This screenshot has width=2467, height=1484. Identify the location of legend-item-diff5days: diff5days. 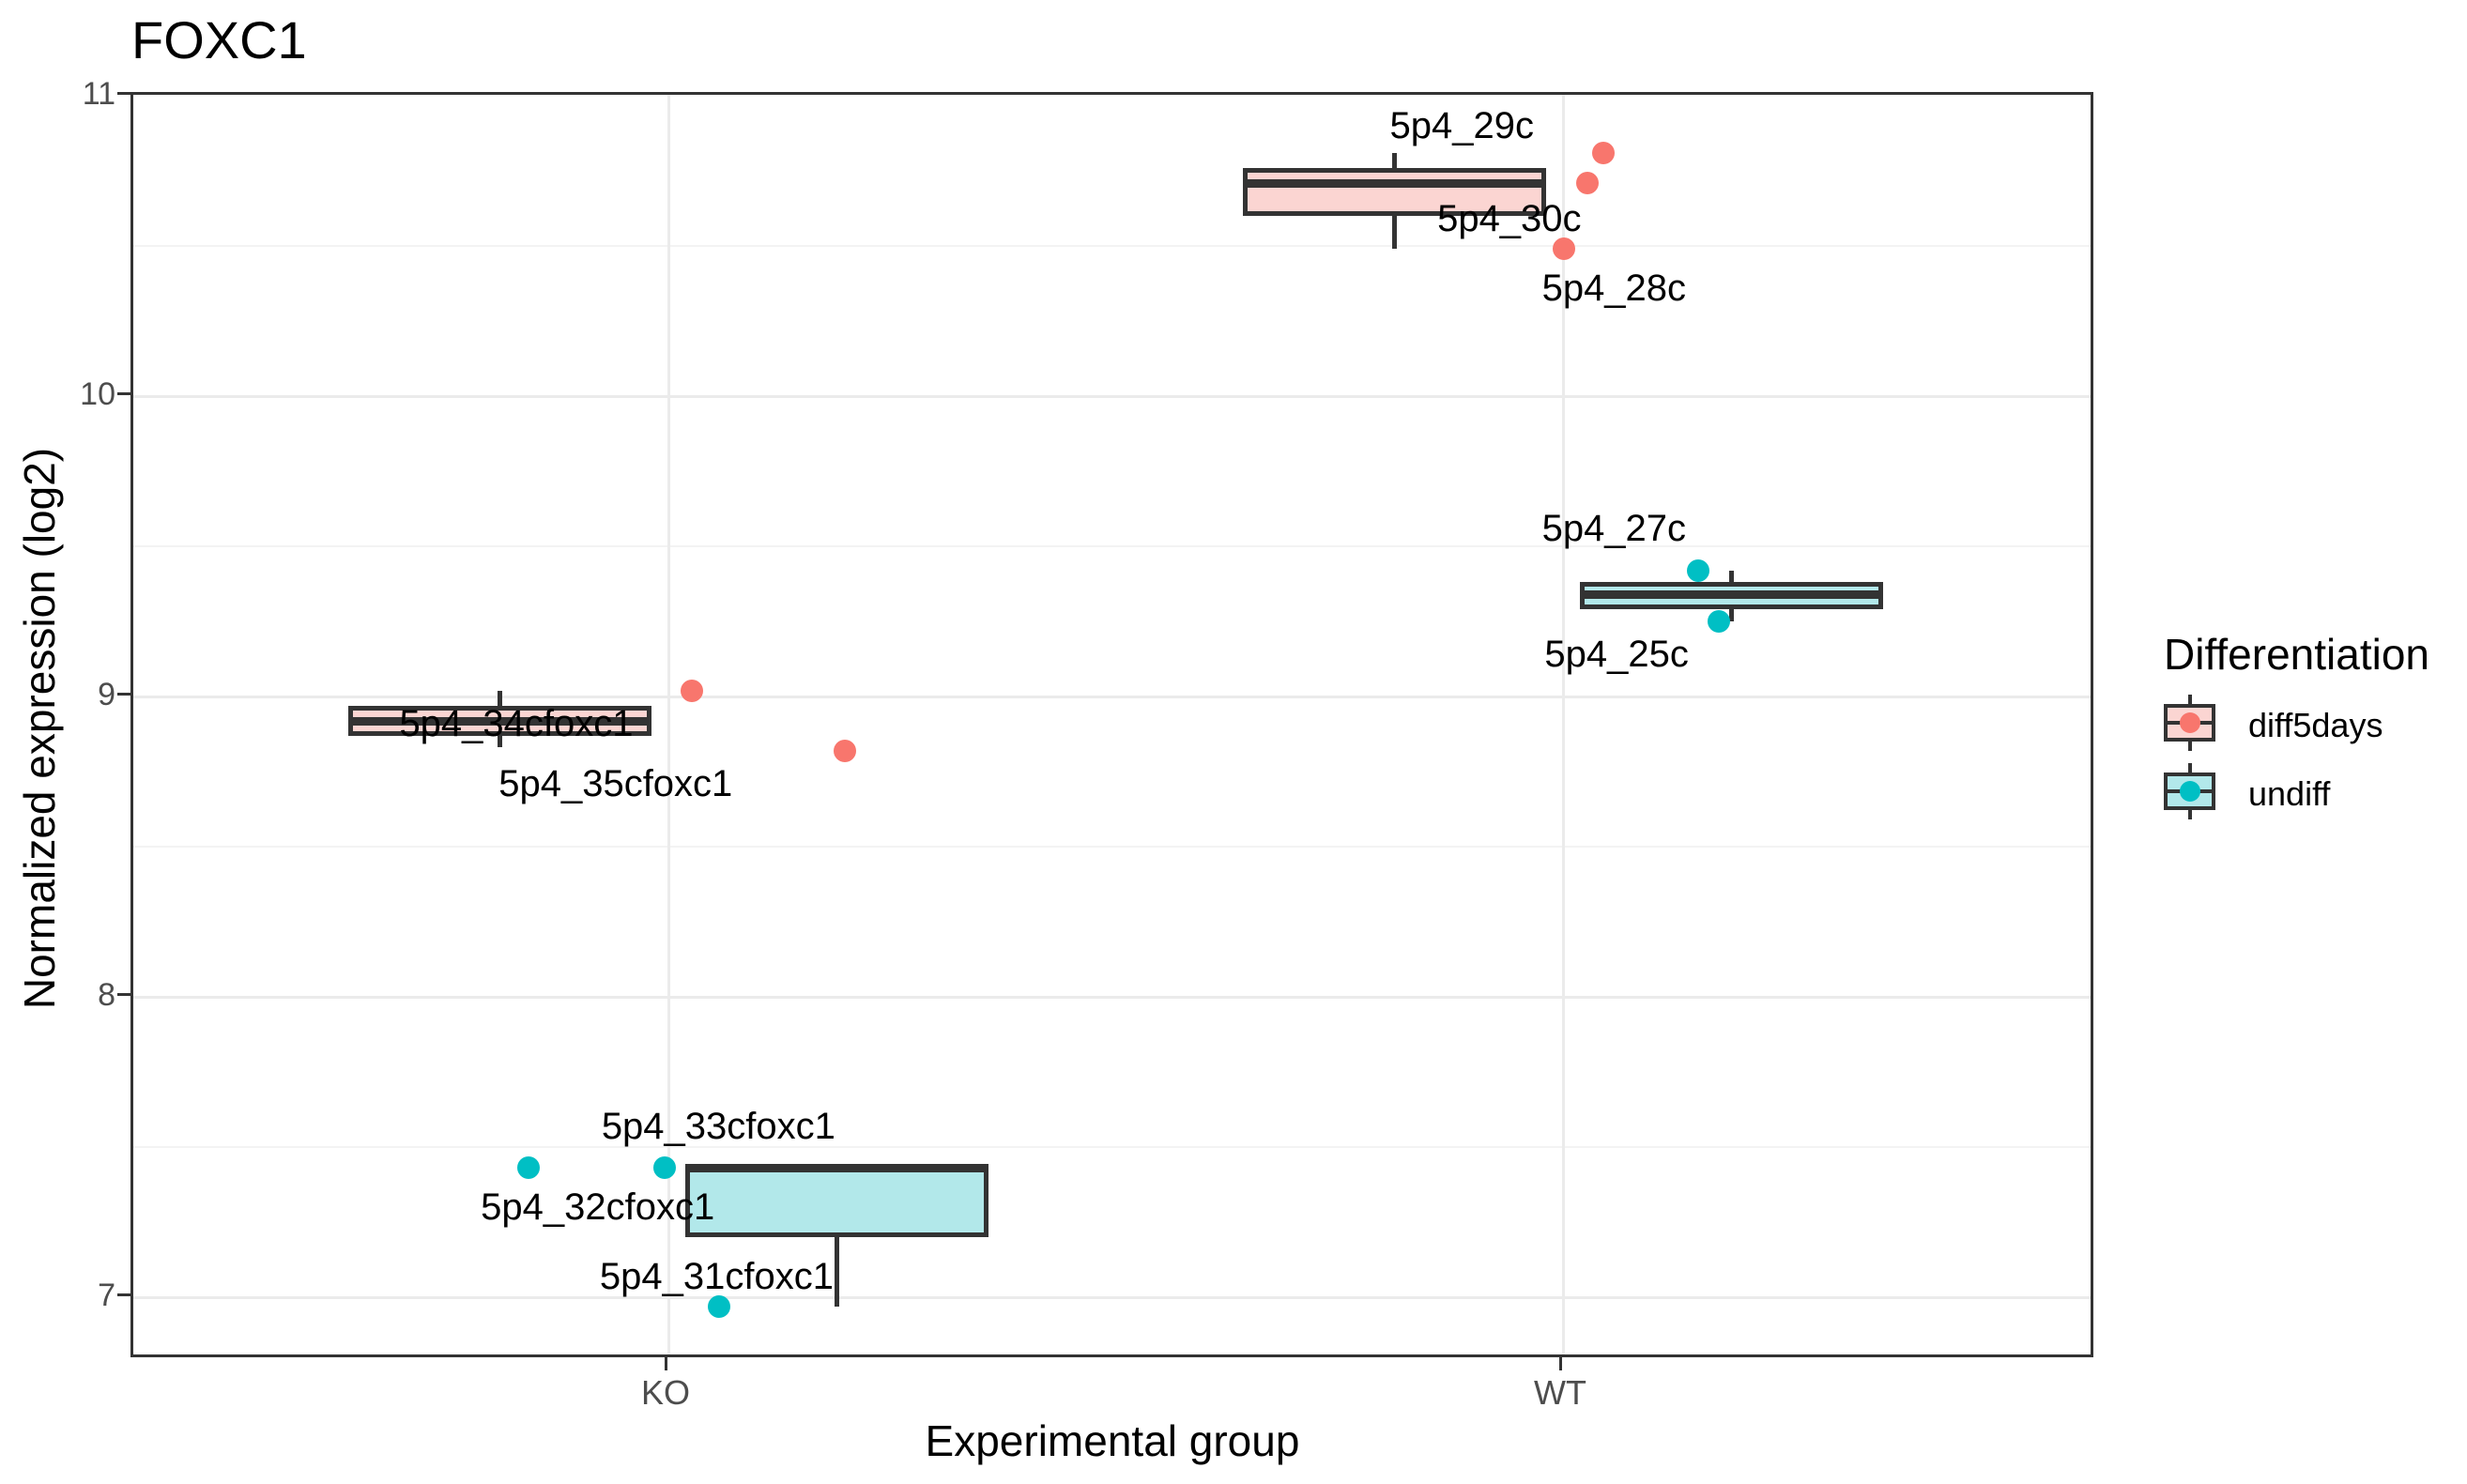
(2305, 723).